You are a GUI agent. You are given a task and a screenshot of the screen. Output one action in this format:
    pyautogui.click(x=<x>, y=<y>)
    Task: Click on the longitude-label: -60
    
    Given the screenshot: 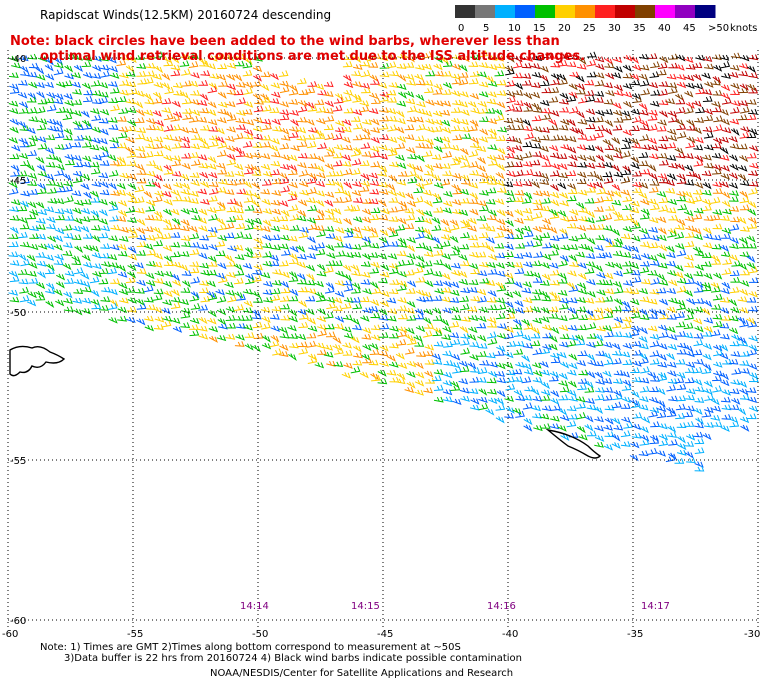 What is the action you would take?
    pyautogui.click(x=10, y=634)
    